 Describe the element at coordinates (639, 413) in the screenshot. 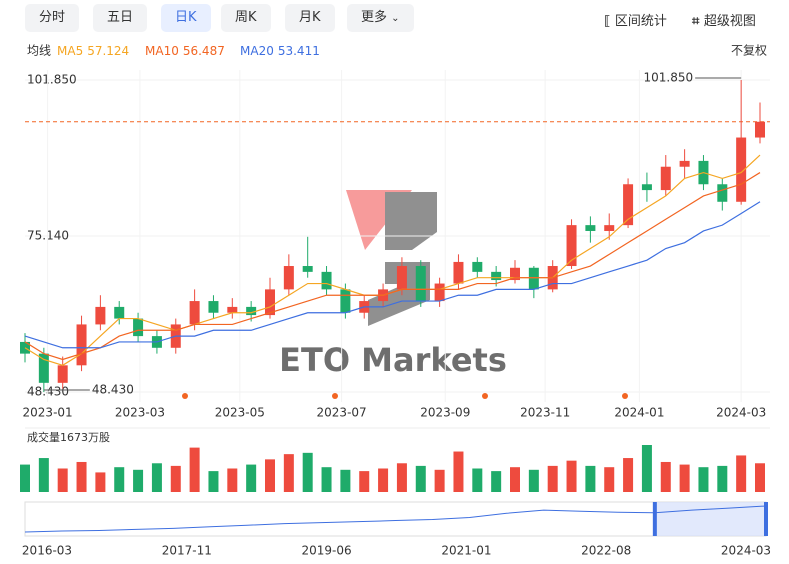

I see `x-tick-label: 2024-01` at that location.